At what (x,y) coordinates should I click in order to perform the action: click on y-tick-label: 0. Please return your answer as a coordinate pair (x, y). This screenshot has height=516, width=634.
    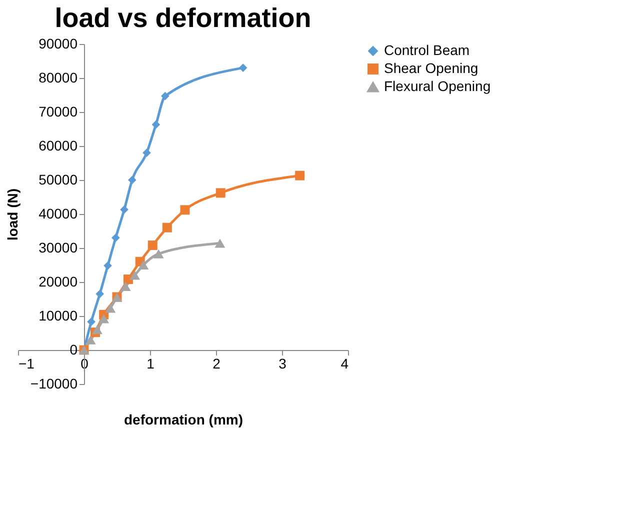
    Looking at the image, I should click on (74, 350).